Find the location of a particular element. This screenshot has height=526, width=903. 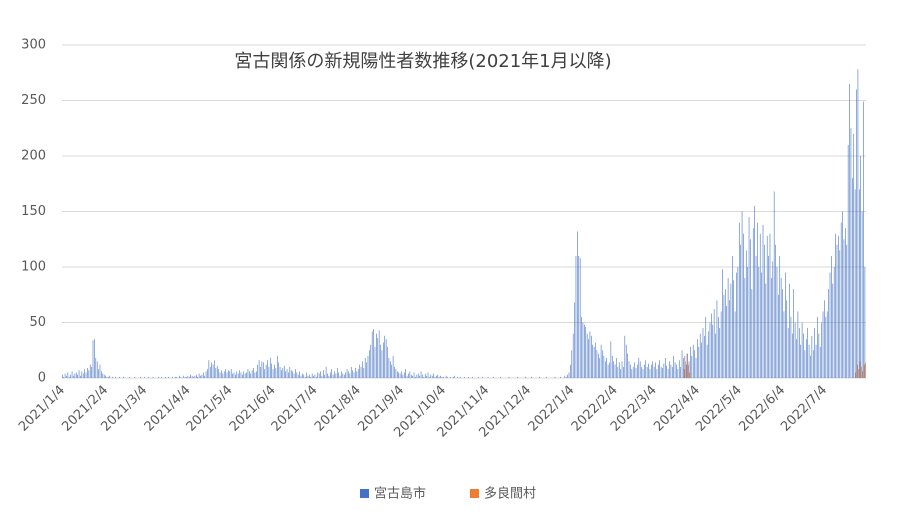

legend-key is located at coordinates (364, 493).